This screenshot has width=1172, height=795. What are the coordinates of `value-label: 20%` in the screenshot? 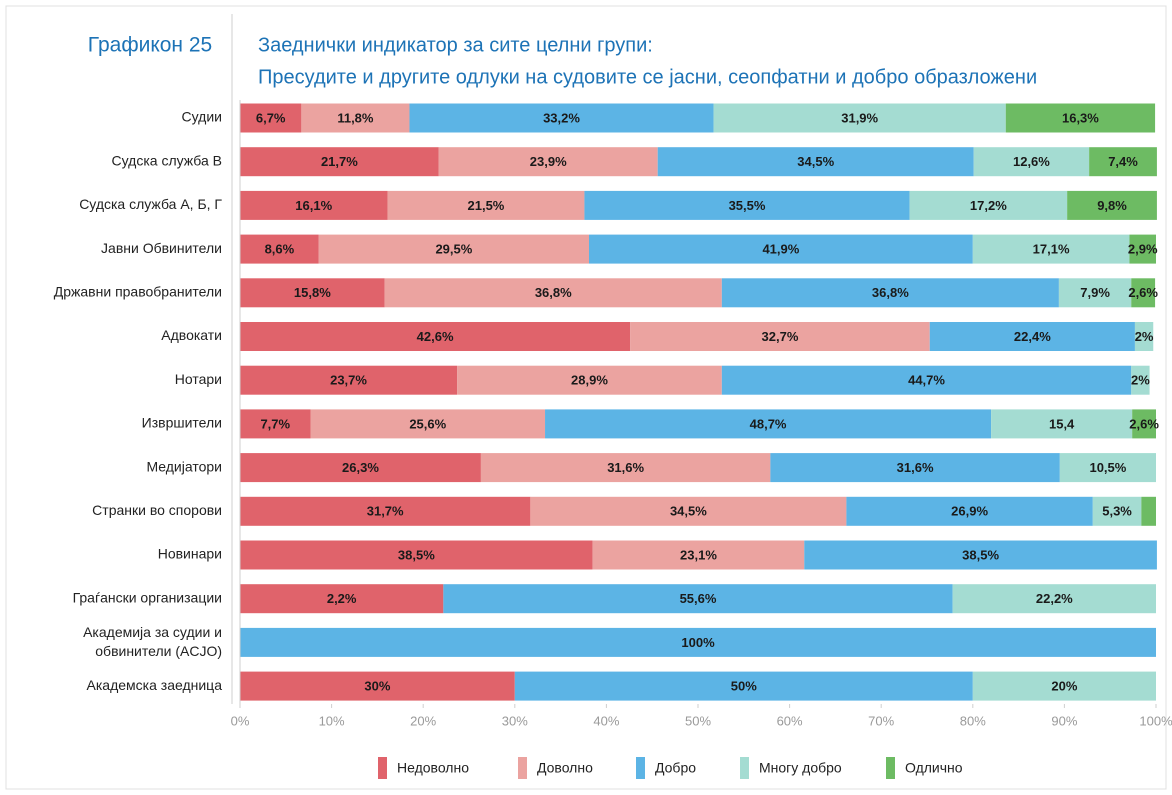 It's located at (1064, 686).